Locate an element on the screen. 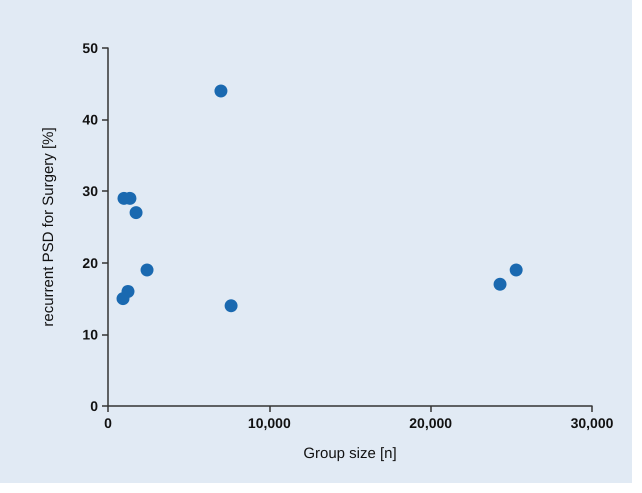 The height and width of the screenshot is (493, 642). x-tick-label: 0 is located at coordinates (108, 423).